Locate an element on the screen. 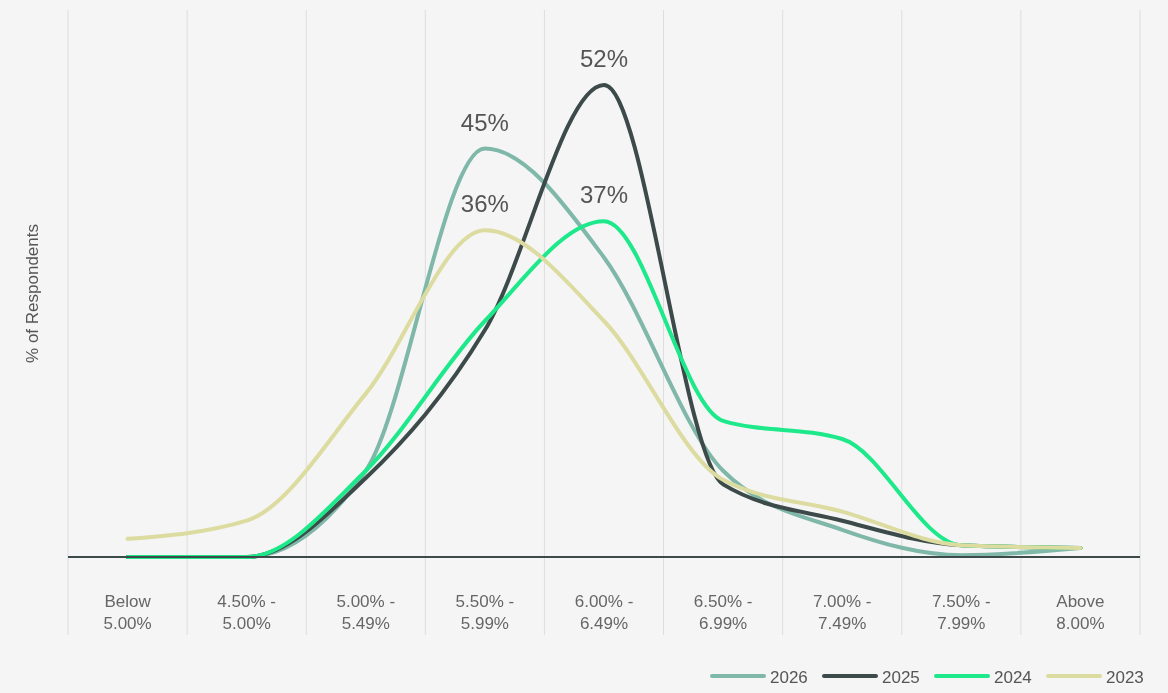 The height and width of the screenshot is (693, 1168). x-tick-label: Above 8.00% is located at coordinates (1080, 612).